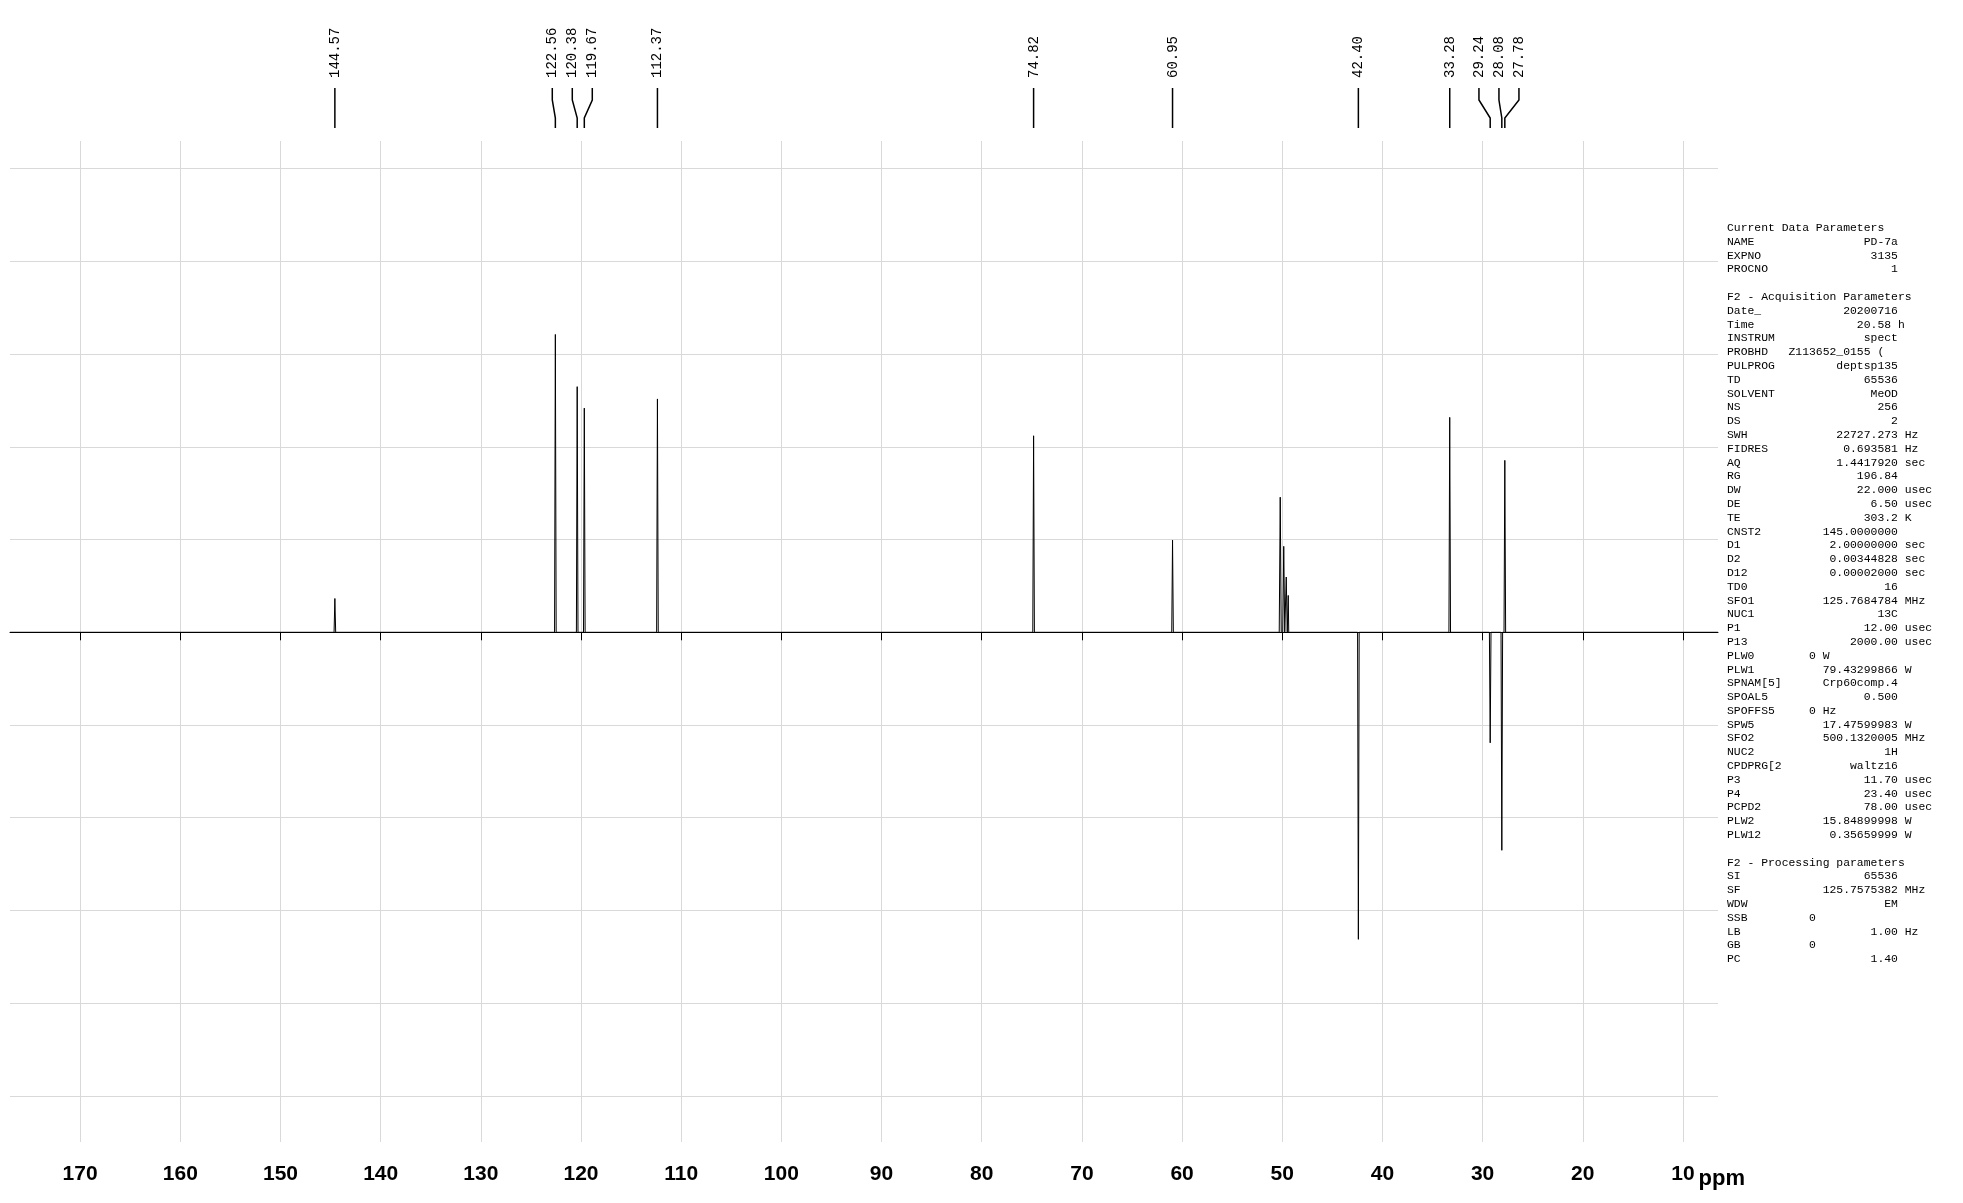  Describe the element at coordinates (80, 1172) in the screenshot. I see `x-tick-label: 170` at that location.